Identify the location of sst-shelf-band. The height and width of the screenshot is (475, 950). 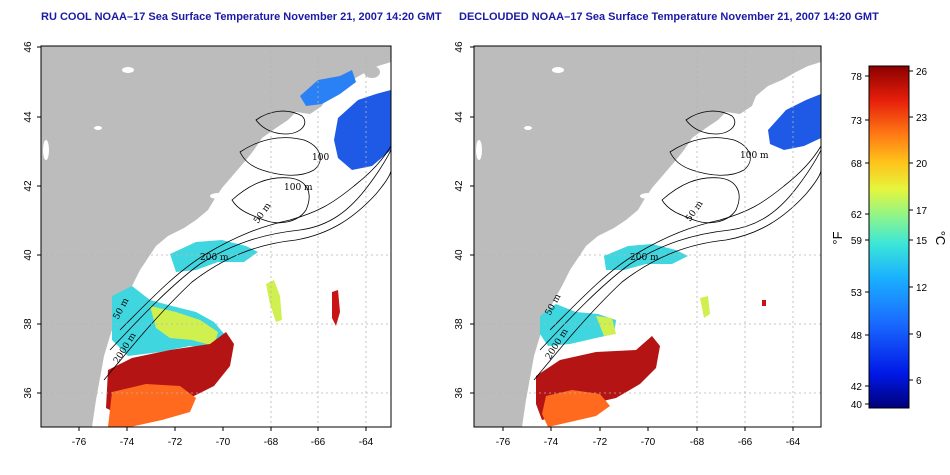
(646, 257).